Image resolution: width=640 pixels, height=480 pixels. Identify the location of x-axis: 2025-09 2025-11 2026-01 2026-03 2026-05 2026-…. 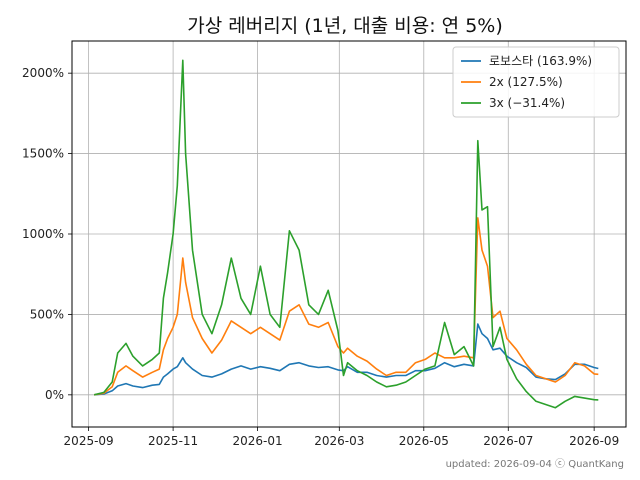
(341, 437).